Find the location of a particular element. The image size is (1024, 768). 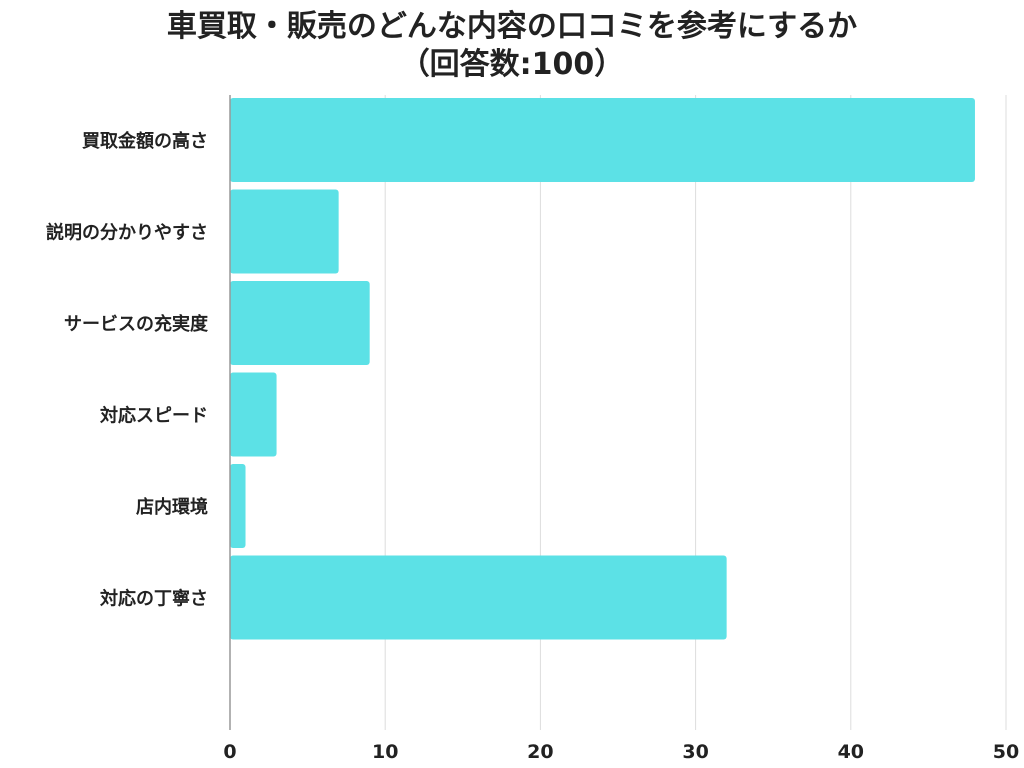

category-label: 買取金額の高さ is located at coordinates (145, 141).